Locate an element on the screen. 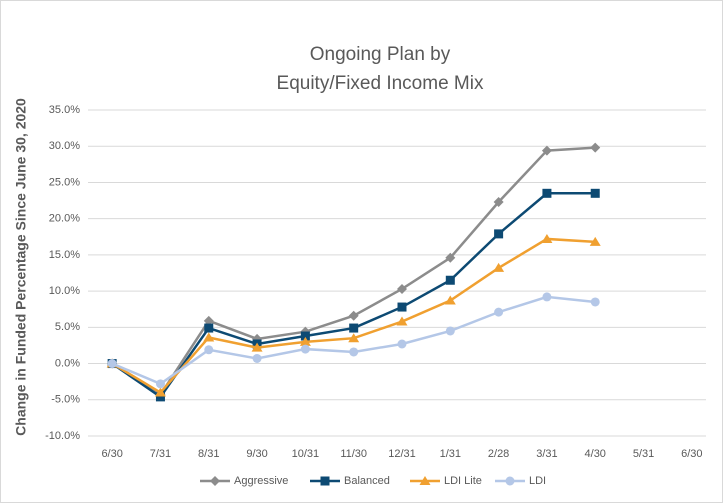 The image size is (723, 503). chart-title: Ongoing Plan by is located at coordinates (380, 54).